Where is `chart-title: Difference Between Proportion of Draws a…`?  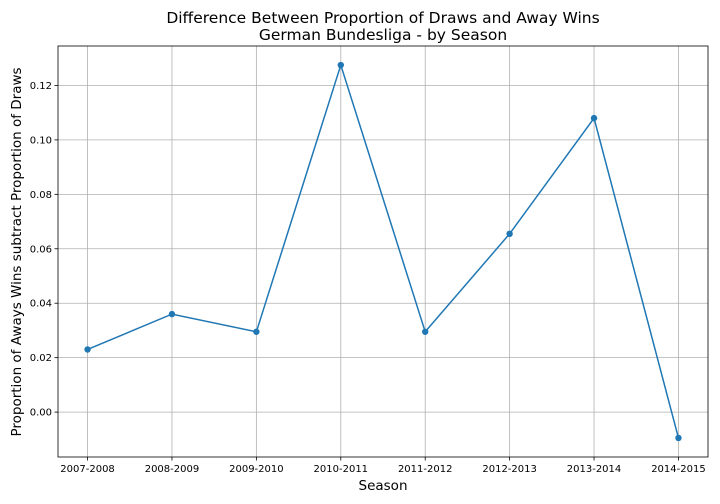 chart-title: Difference Between Proportion of Draws a… is located at coordinates (382, 18).